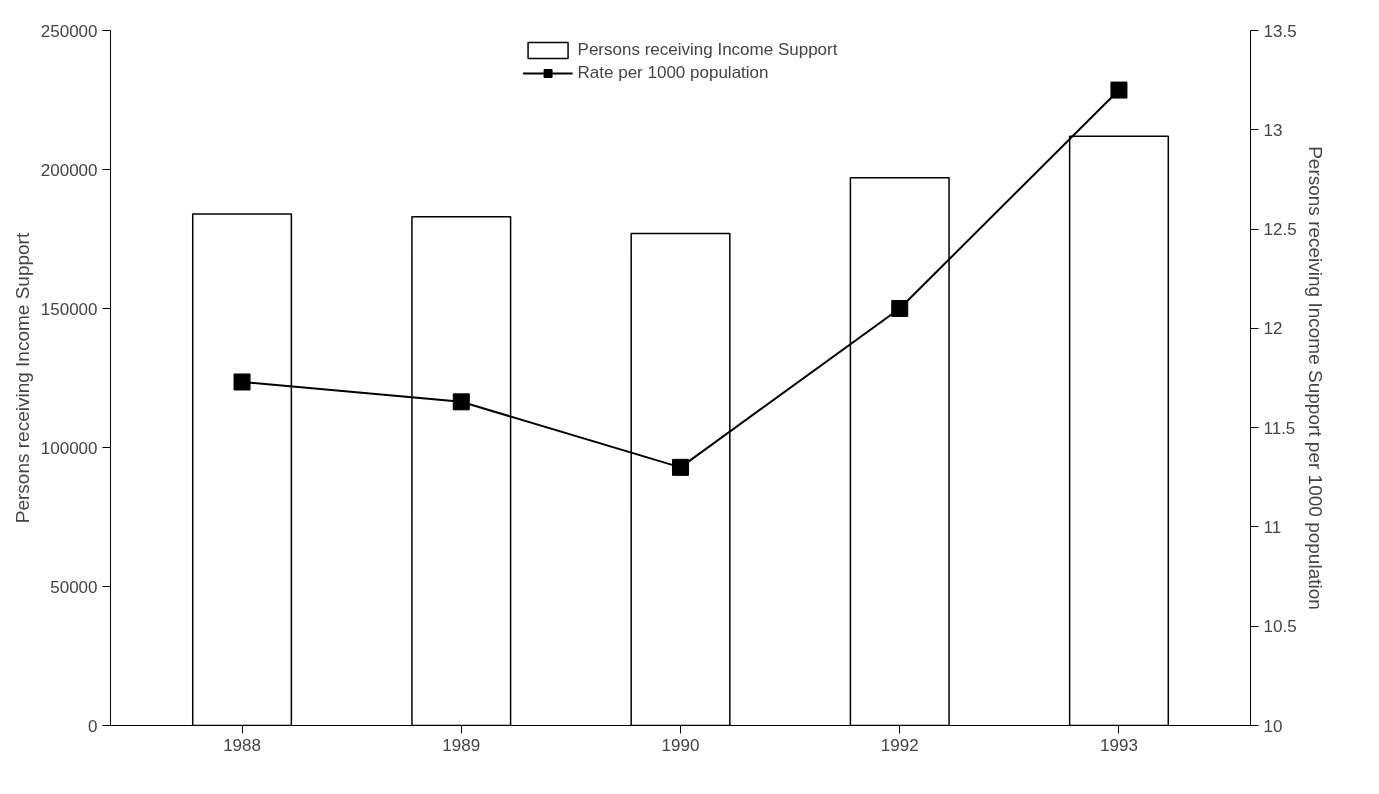 The height and width of the screenshot is (794, 1379). Describe the element at coordinates (74, 587) in the screenshot. I see `y-tick-label: 50000` at that location.